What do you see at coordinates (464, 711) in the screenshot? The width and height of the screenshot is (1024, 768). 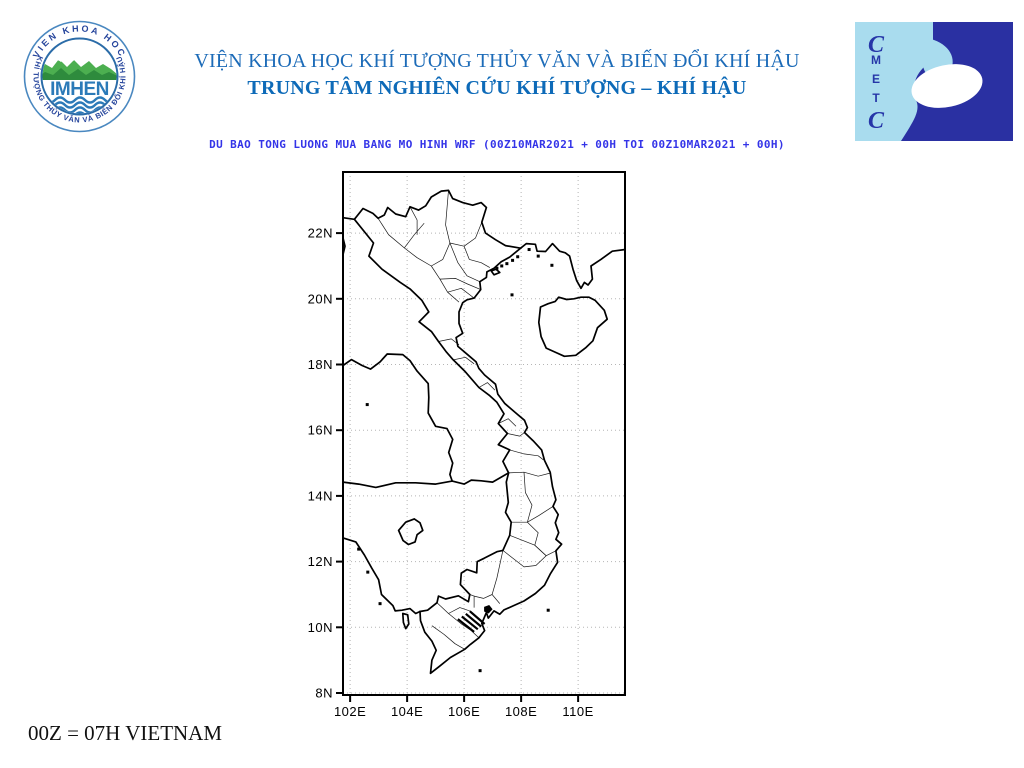 I see `lon-tick-label: 106E` at bounding box center [464, 711].